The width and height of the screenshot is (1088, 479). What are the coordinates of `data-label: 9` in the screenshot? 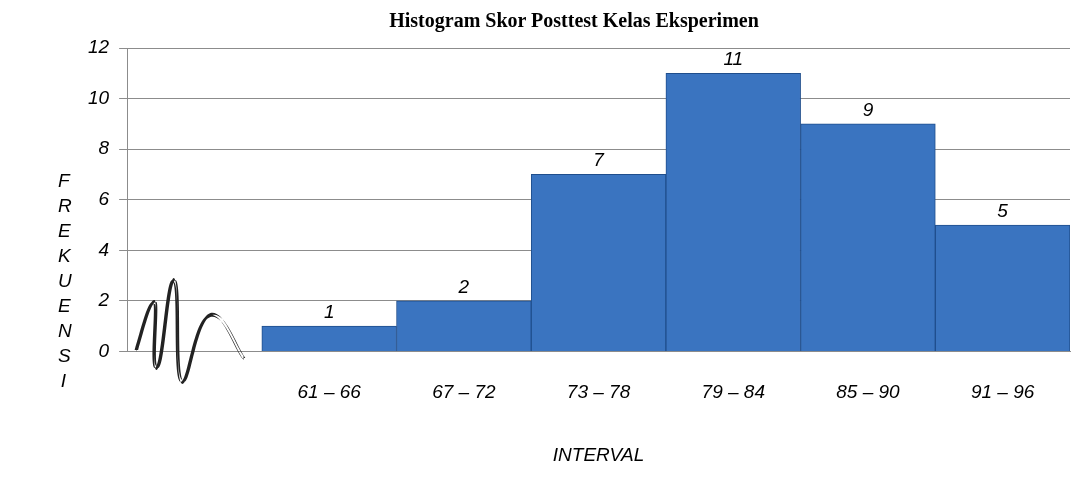 It's located at (868, 109).